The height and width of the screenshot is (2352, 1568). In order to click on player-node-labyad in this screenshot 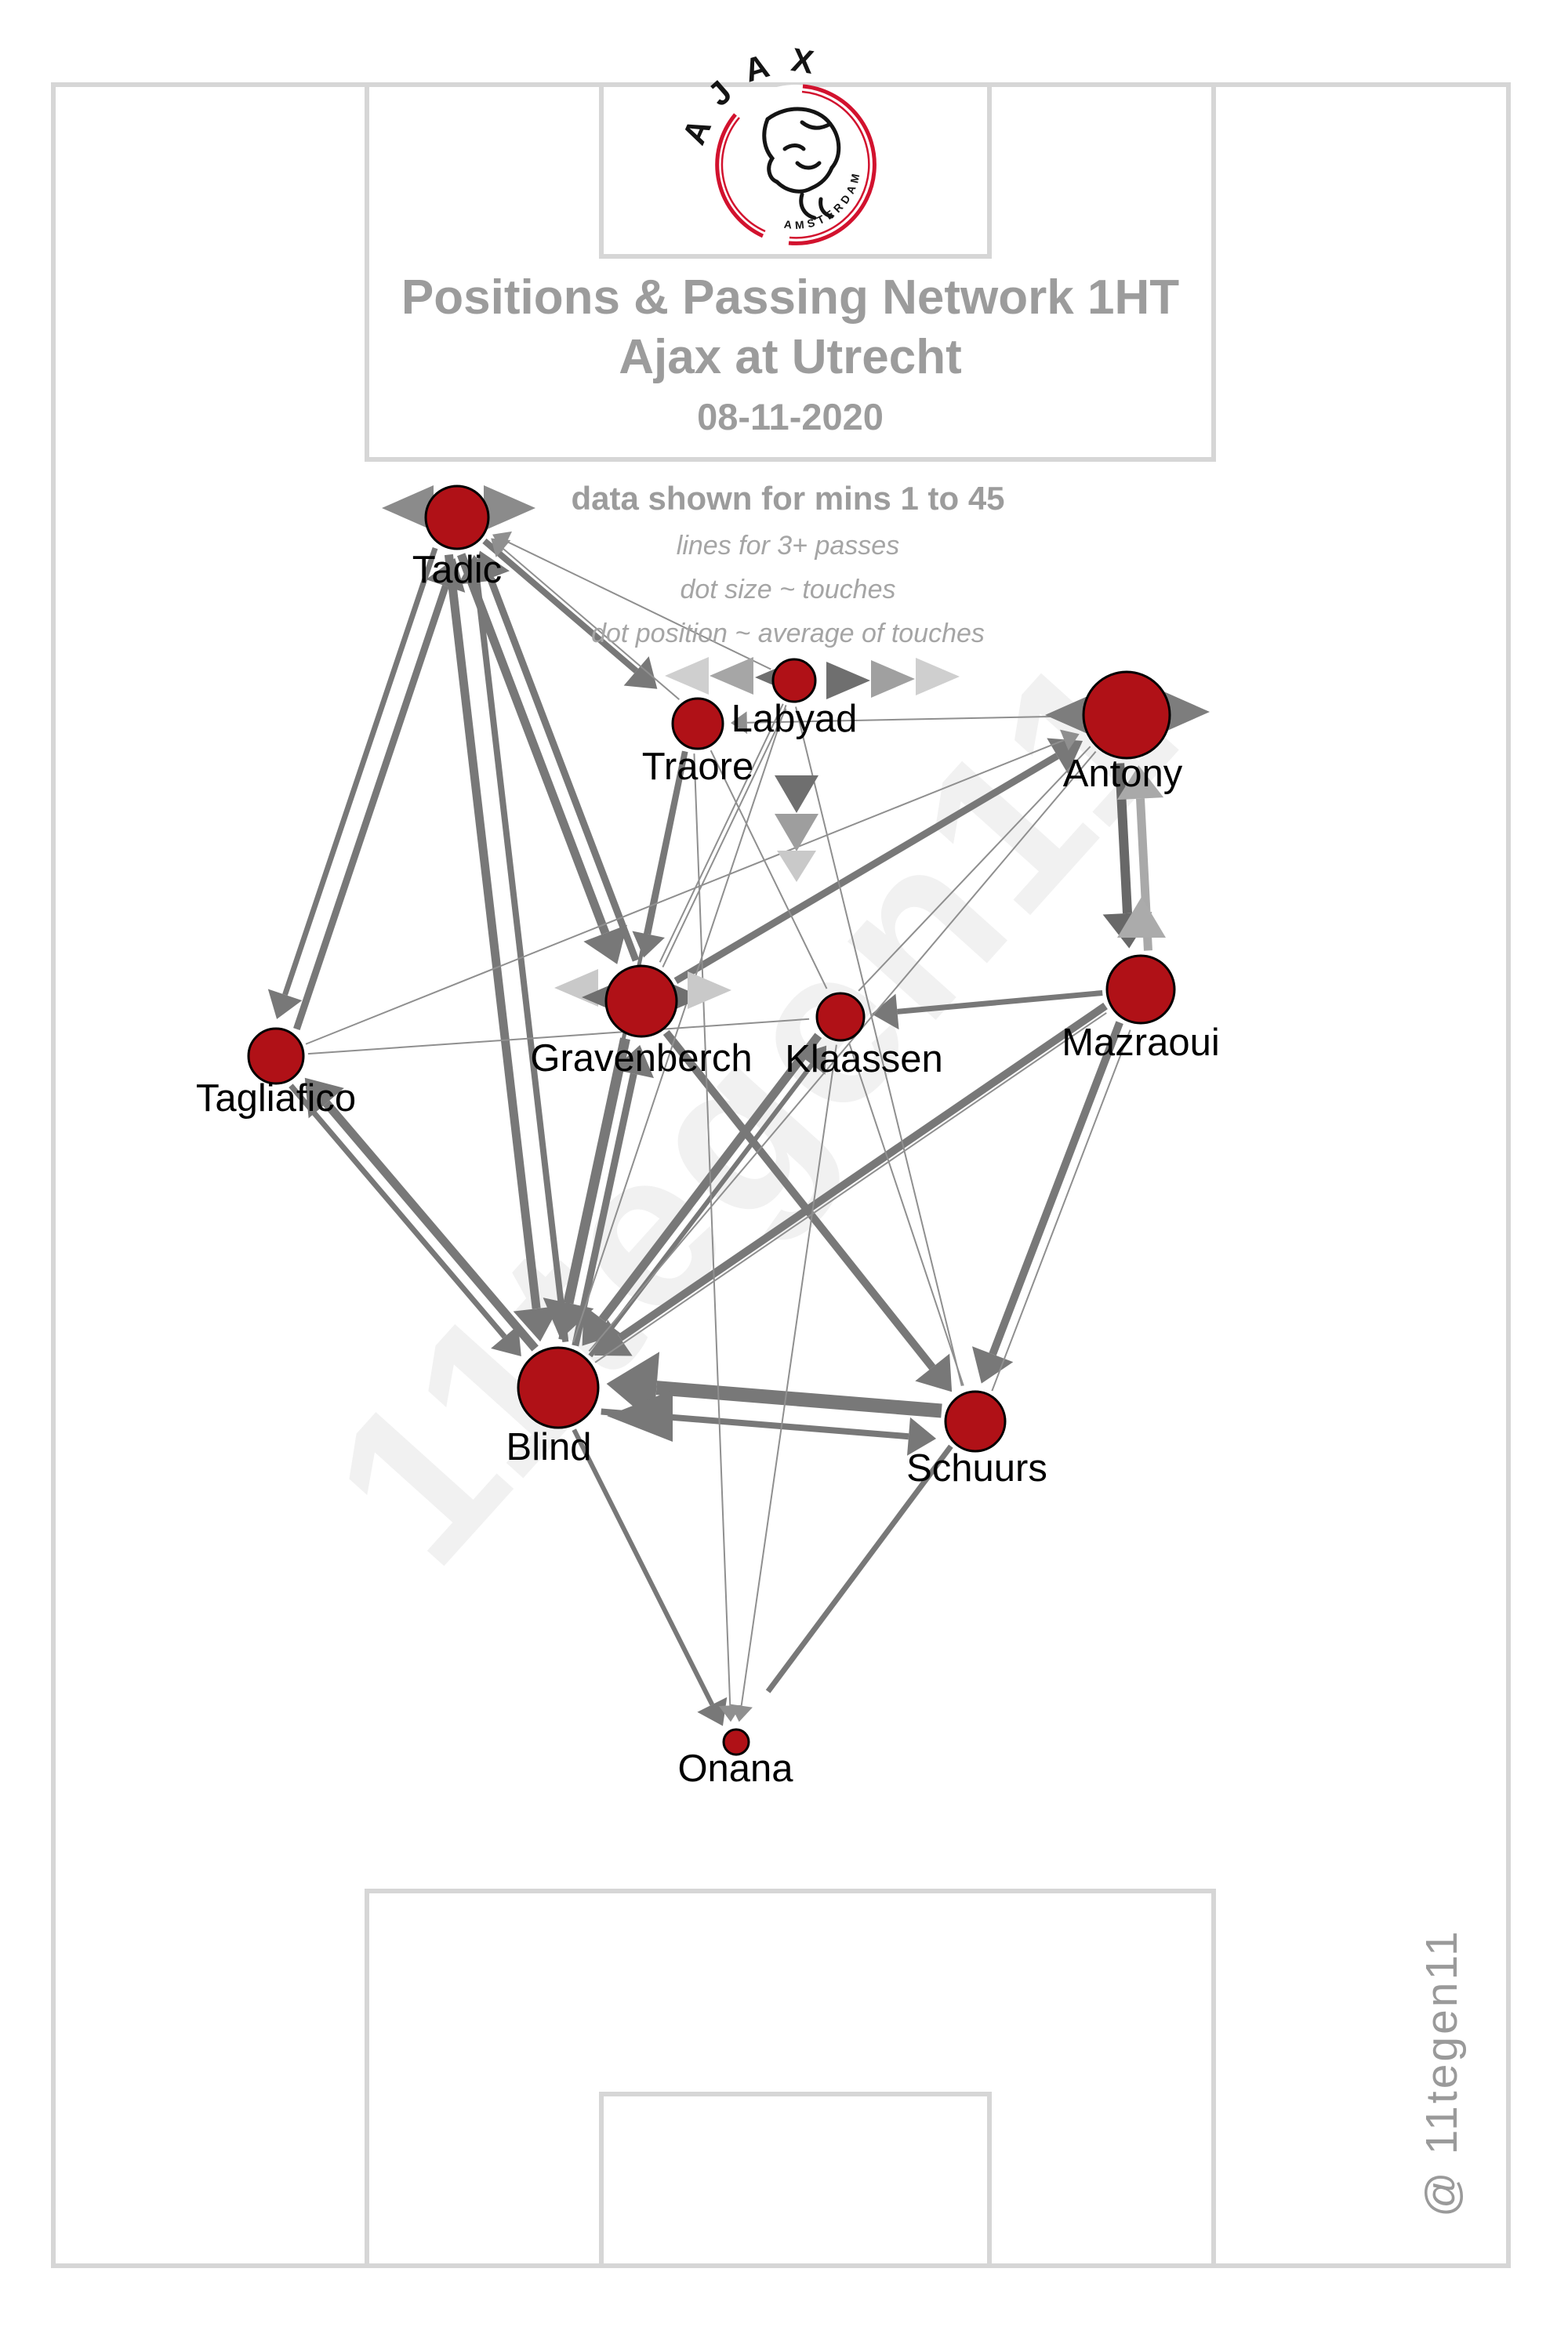, I will do `click(794, 680)`.